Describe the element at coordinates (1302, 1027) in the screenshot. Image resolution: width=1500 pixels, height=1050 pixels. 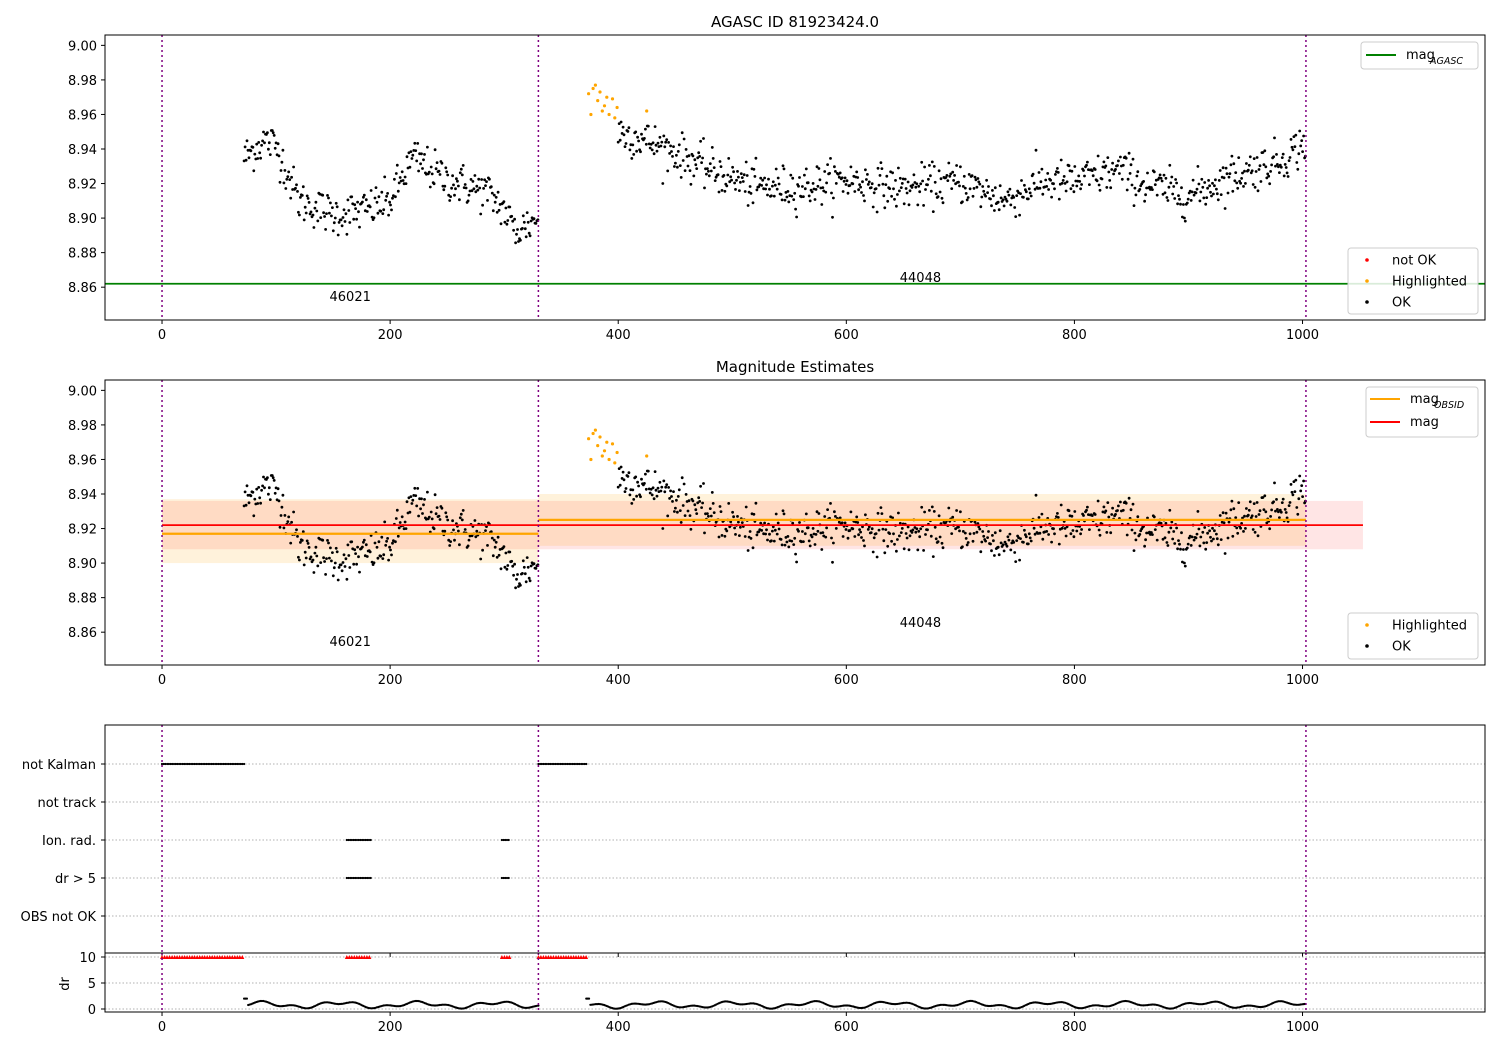
I see `x-tick-label: 1000` at that location.